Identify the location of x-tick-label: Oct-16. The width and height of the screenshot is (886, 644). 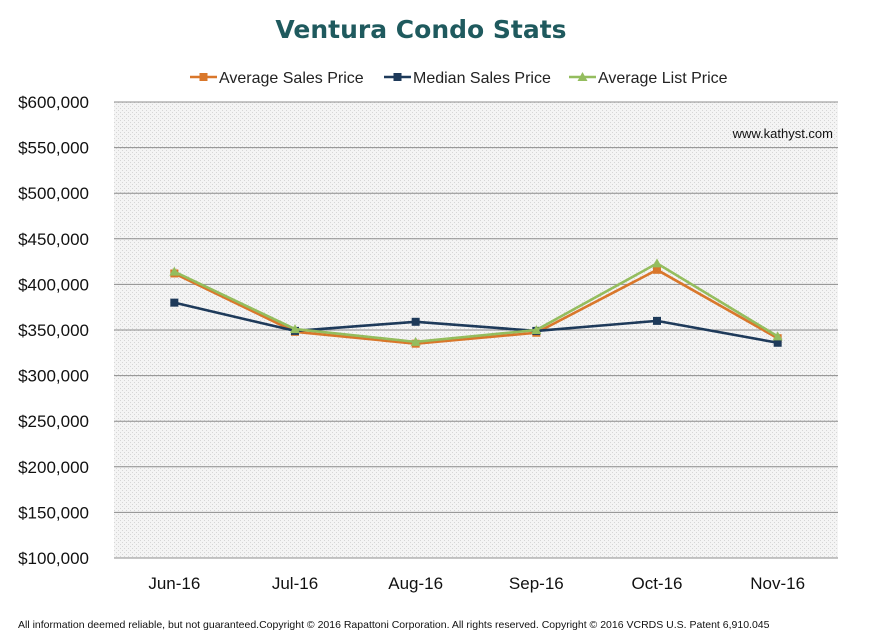
(656, 583).